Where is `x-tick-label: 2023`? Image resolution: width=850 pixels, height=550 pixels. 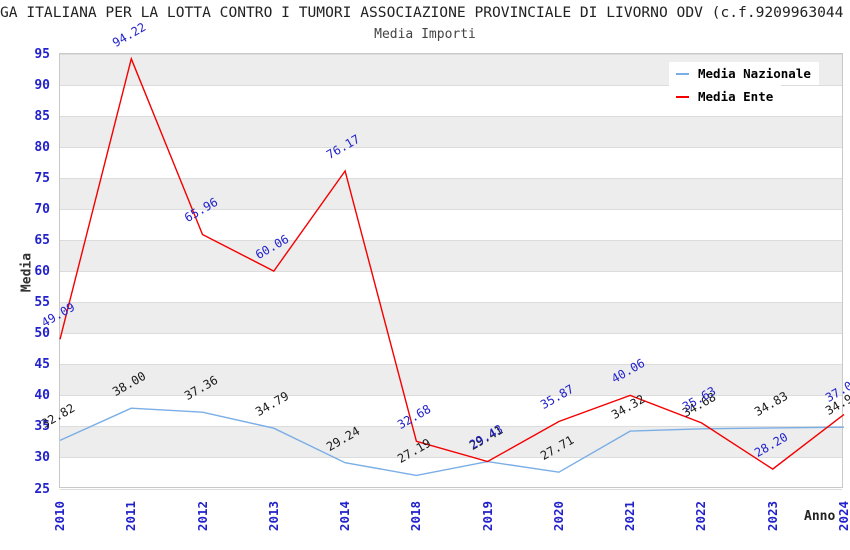
x-tick-label: 2023 is located at coordinates (772, 516).